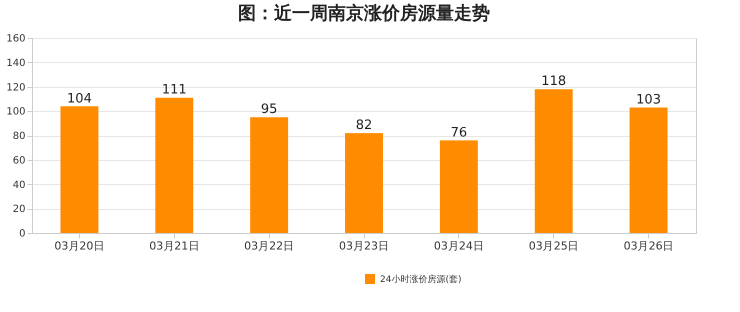 The image size is (740, 312). I want to click on data-label: 103, so click(648, 100).